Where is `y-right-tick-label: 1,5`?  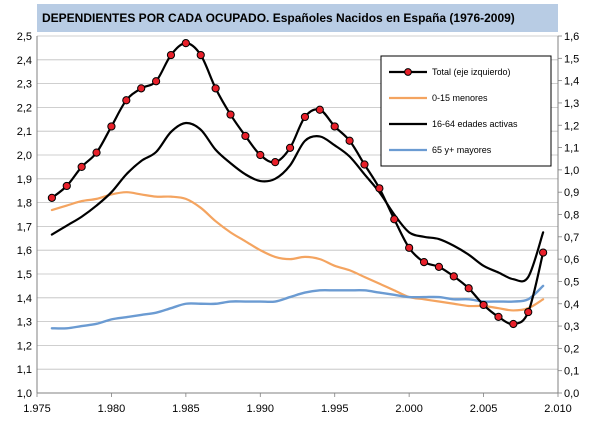 y-right-tick-label: 1,5 is located at coordinates (571, 59).